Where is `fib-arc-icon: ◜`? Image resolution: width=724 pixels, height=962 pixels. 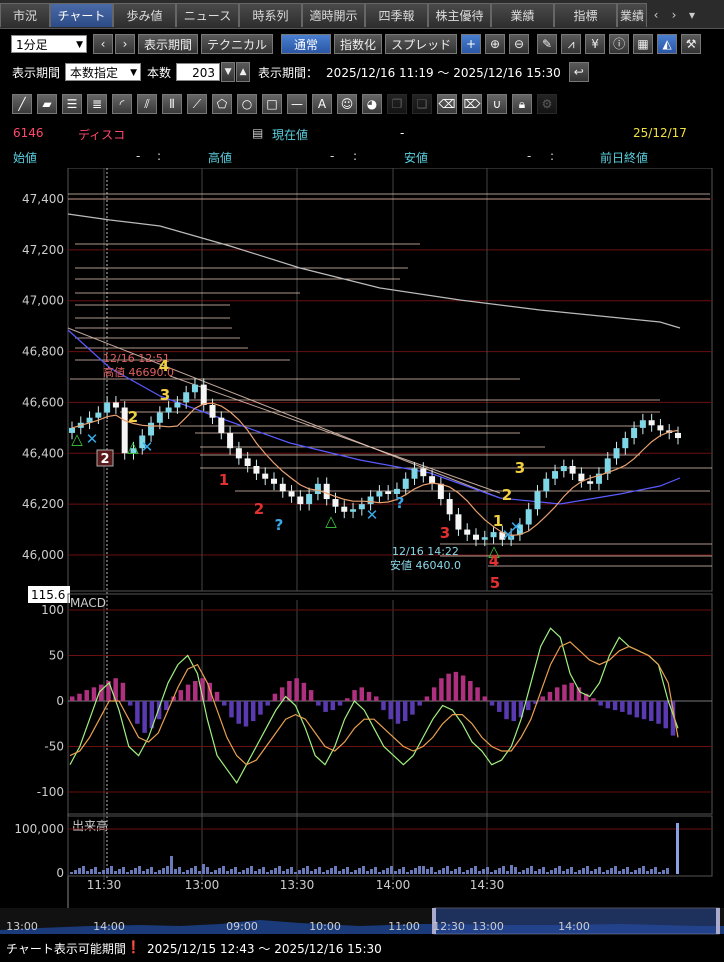
fib-arc-icon: ◜ is located at coordinates (122, 104).